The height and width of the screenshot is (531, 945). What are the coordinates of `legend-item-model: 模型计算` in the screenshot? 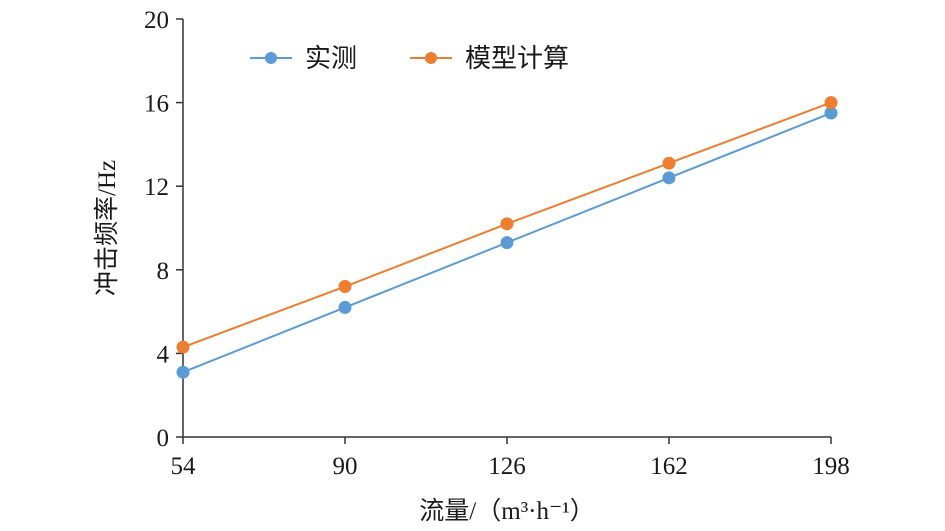 It's located at (489, 58).